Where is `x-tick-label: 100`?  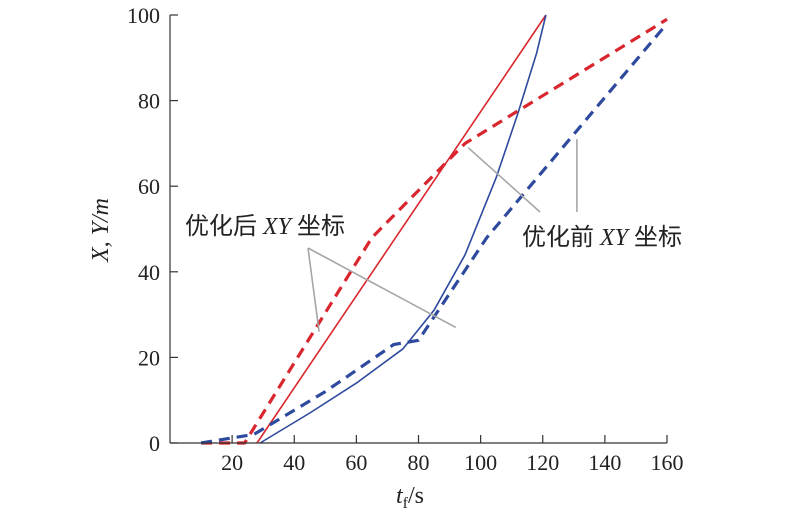 x-tick-label: 100 is located at coordinates (480, 462).